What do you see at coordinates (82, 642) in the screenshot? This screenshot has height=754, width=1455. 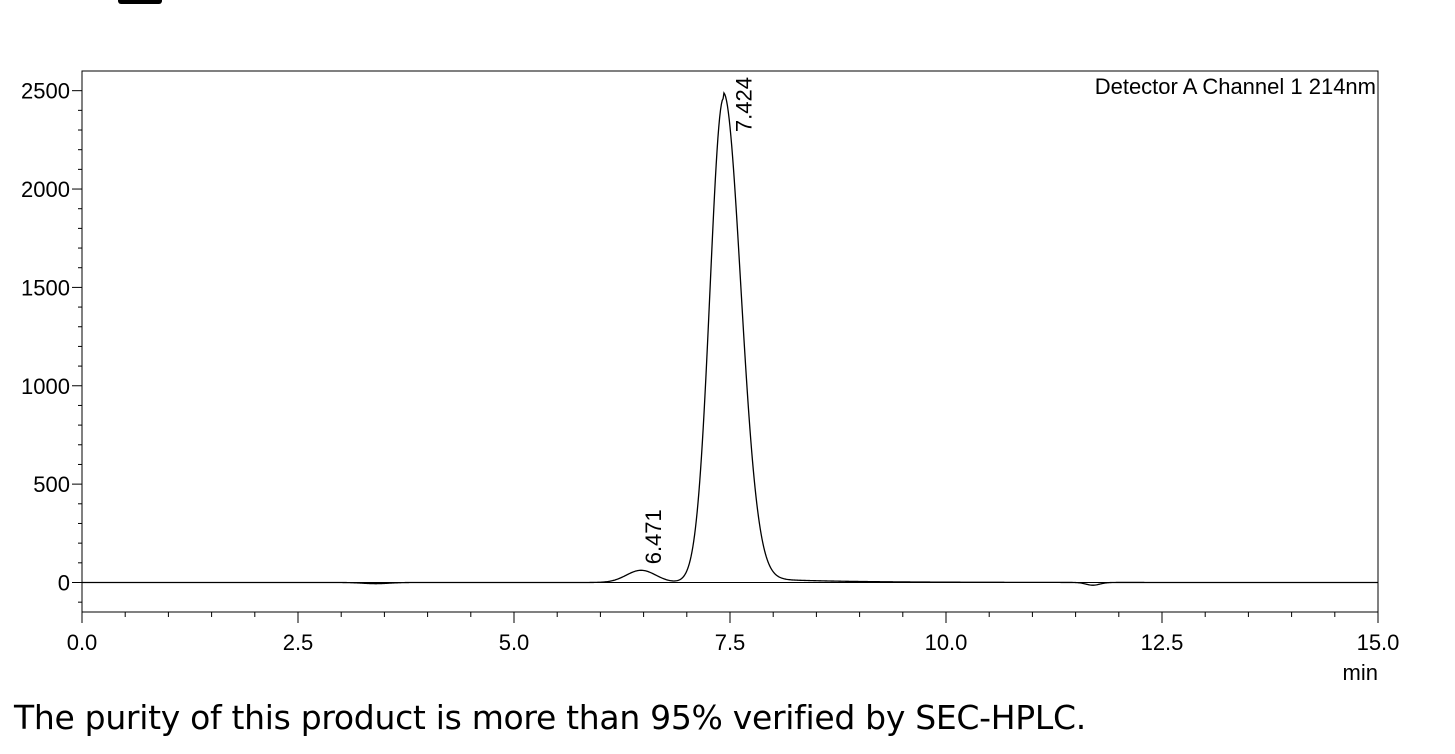 I see `x-tick-label: 0.0` at bounding box center [82, 642].